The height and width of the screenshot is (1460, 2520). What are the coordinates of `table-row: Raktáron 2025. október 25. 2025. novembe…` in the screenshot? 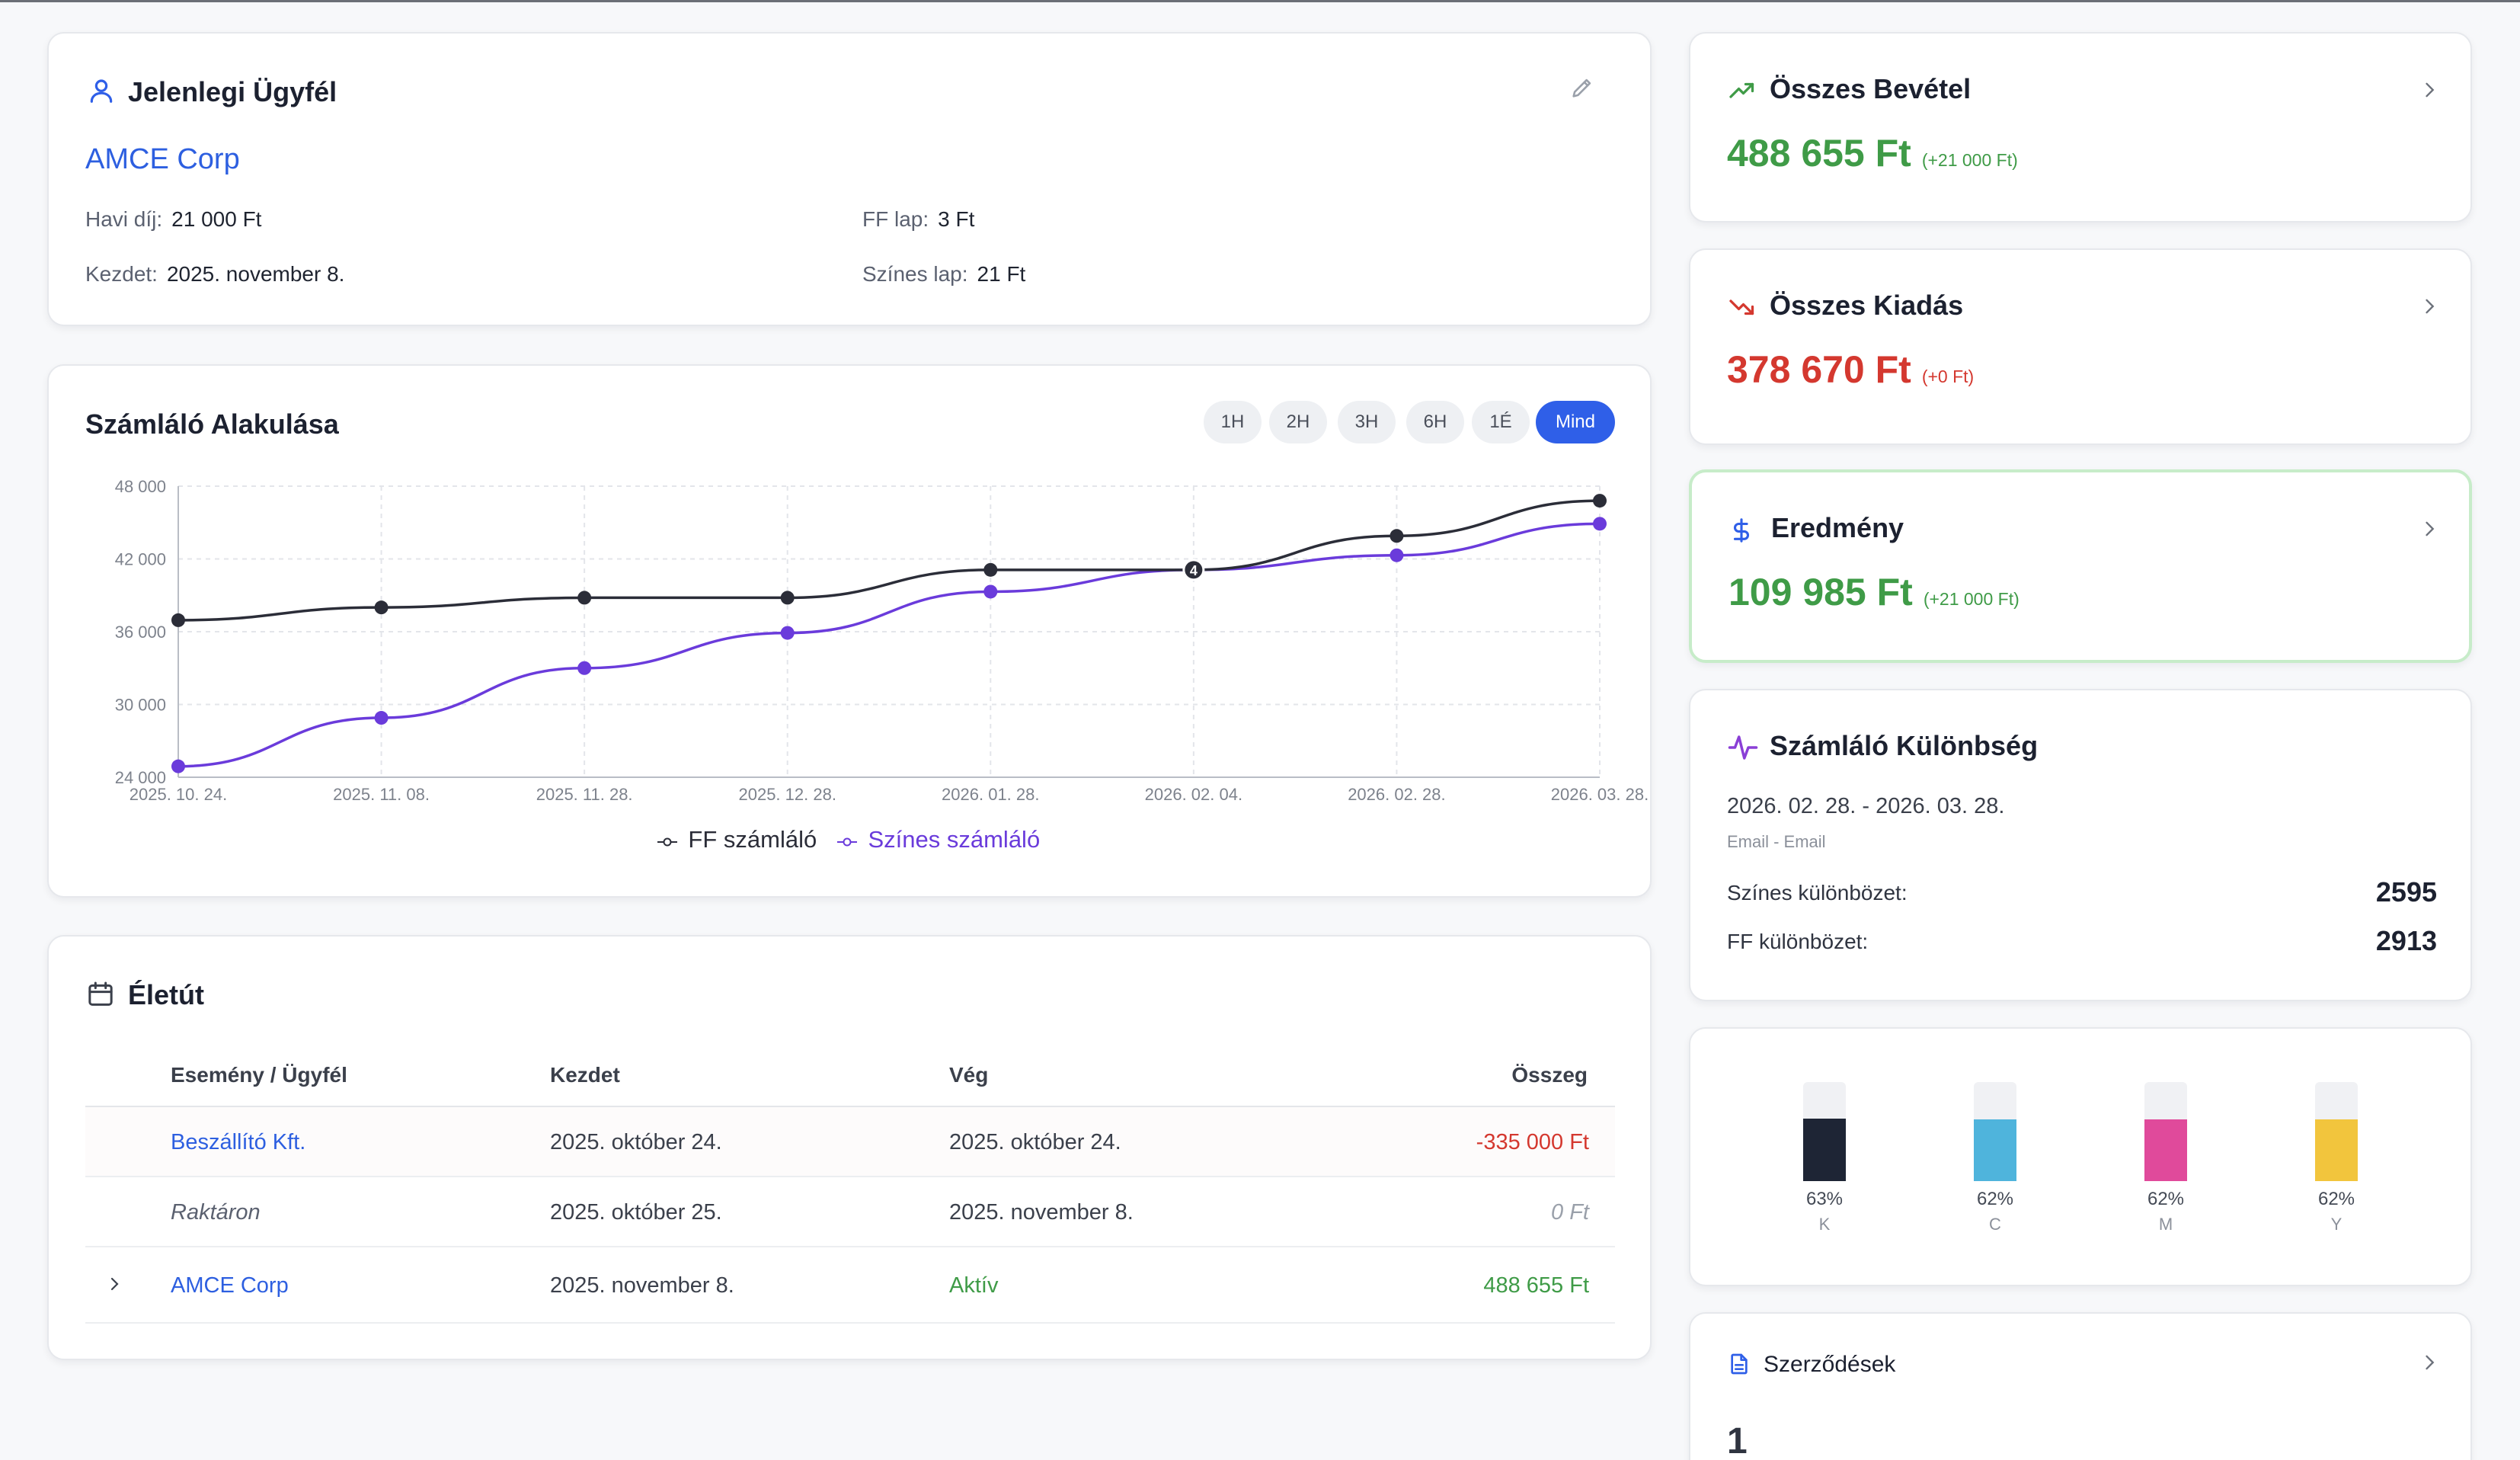 It's located at (850, 1212).